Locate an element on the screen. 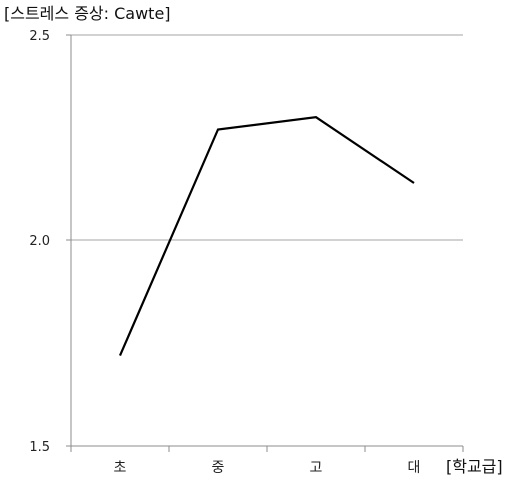 The width and height of the screenshot is (512, 481). x-axis-title: [학교급] is located at coordinates (474, 466).